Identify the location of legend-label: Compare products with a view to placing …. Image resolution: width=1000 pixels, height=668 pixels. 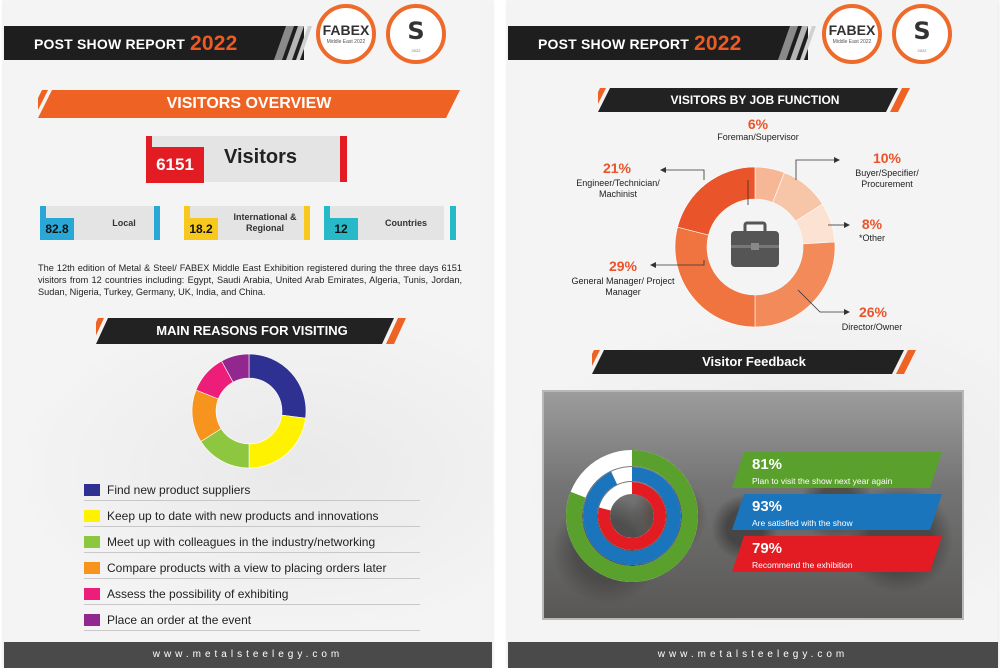
(247, 568).